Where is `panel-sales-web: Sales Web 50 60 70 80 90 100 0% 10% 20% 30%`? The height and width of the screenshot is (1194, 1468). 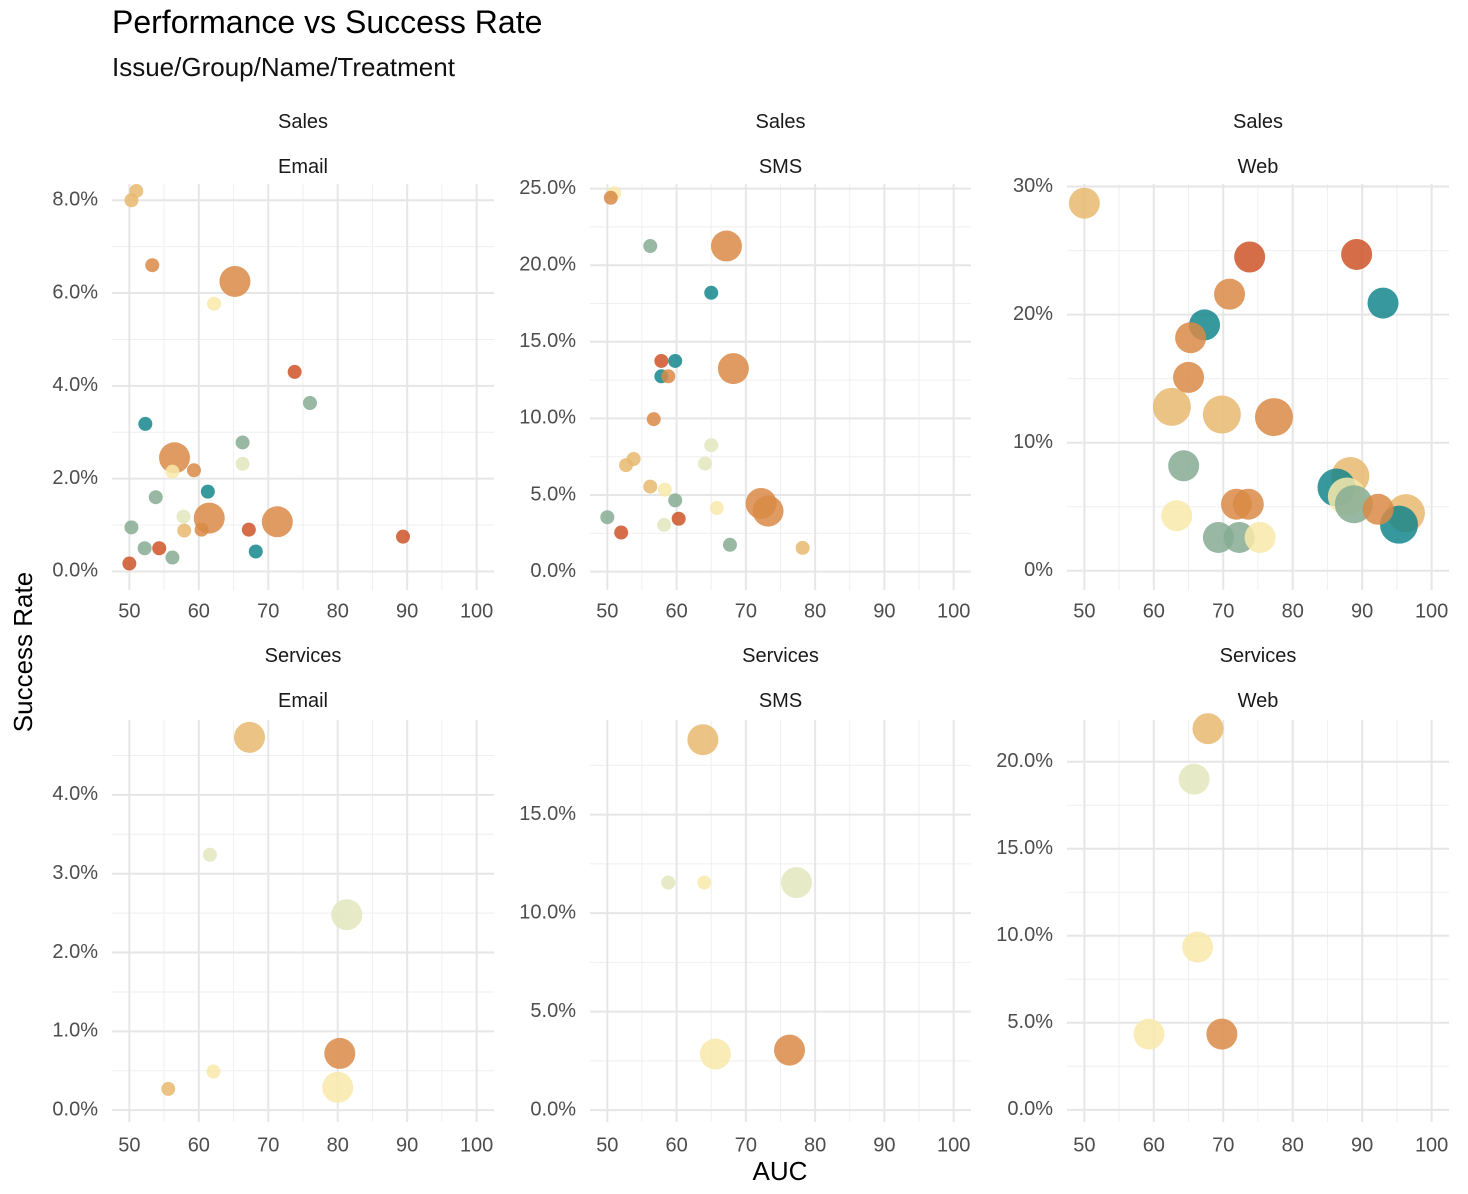
panel-sales-web: Sales Web 50 60 70 80 90 100 0% 10% 20% 30% is located at coordinates (1231, 366).